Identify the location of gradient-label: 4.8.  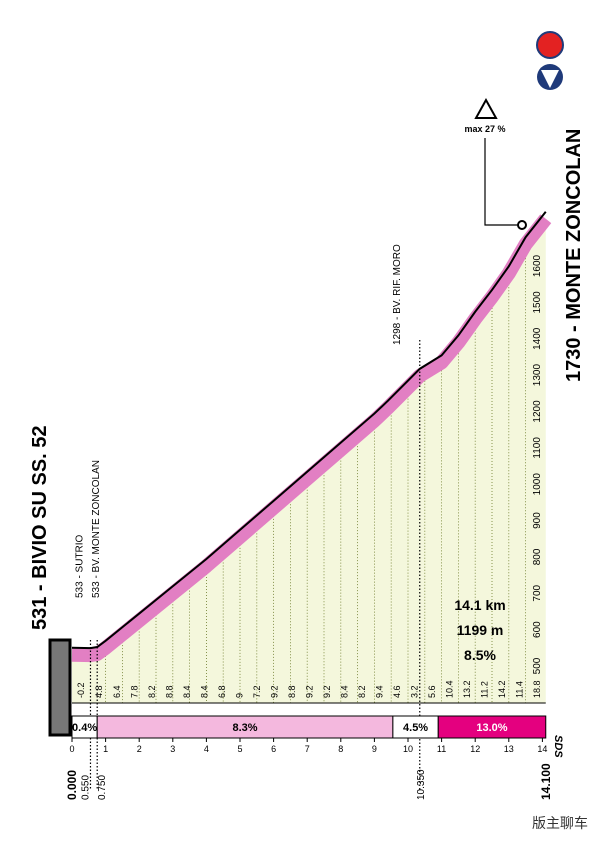
(99, 691).